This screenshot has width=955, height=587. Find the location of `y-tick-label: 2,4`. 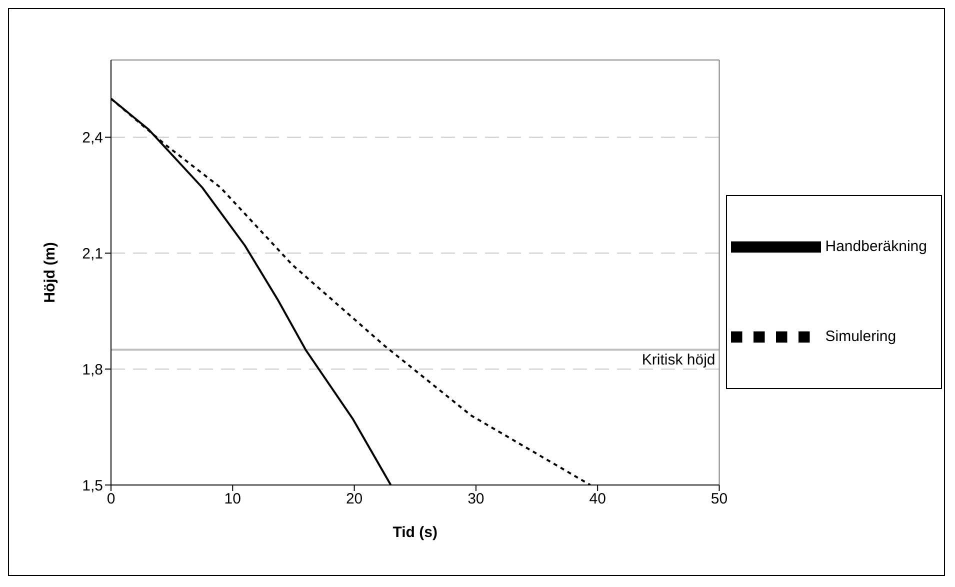

y-tick-label: 2,4 is located at coordinates (92, 138).